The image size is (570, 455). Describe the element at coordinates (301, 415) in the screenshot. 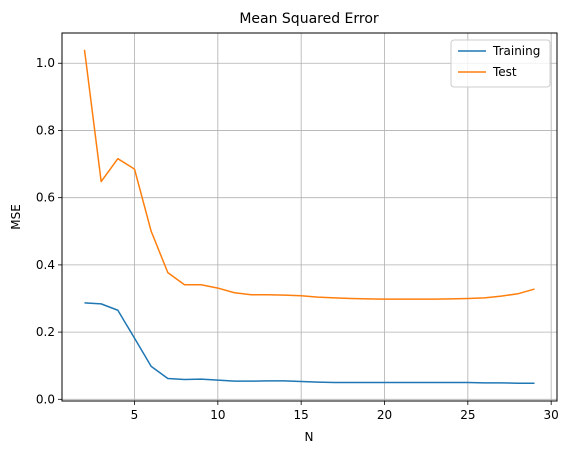

I see `x-tick-label: 15` at that location.